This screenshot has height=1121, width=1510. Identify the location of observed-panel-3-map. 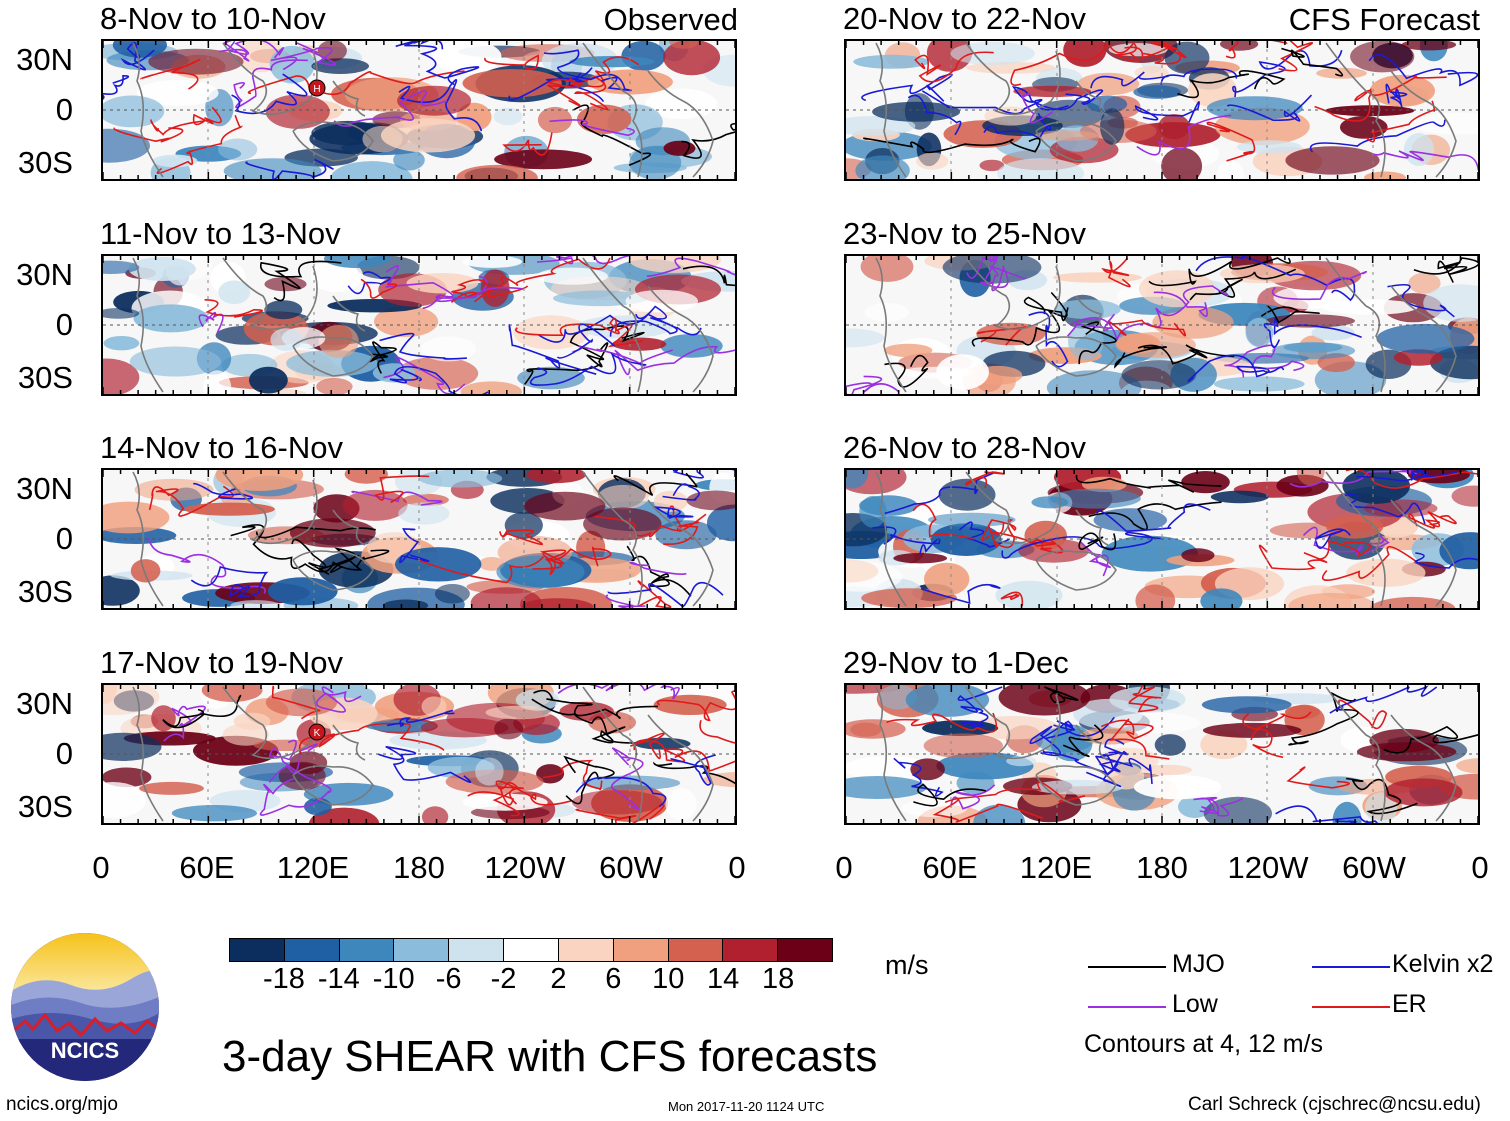
(419, 539).